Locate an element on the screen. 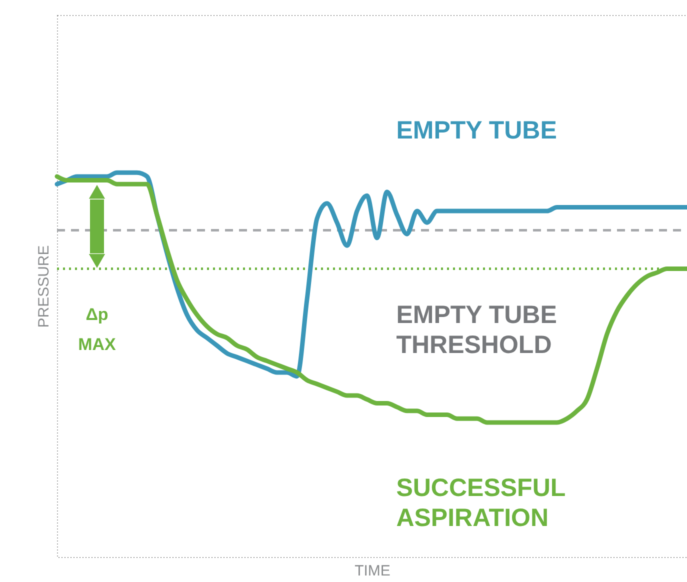  ref-line-label: EMPTY TUBE THRESHOLD is located at coordinates (476, 329).